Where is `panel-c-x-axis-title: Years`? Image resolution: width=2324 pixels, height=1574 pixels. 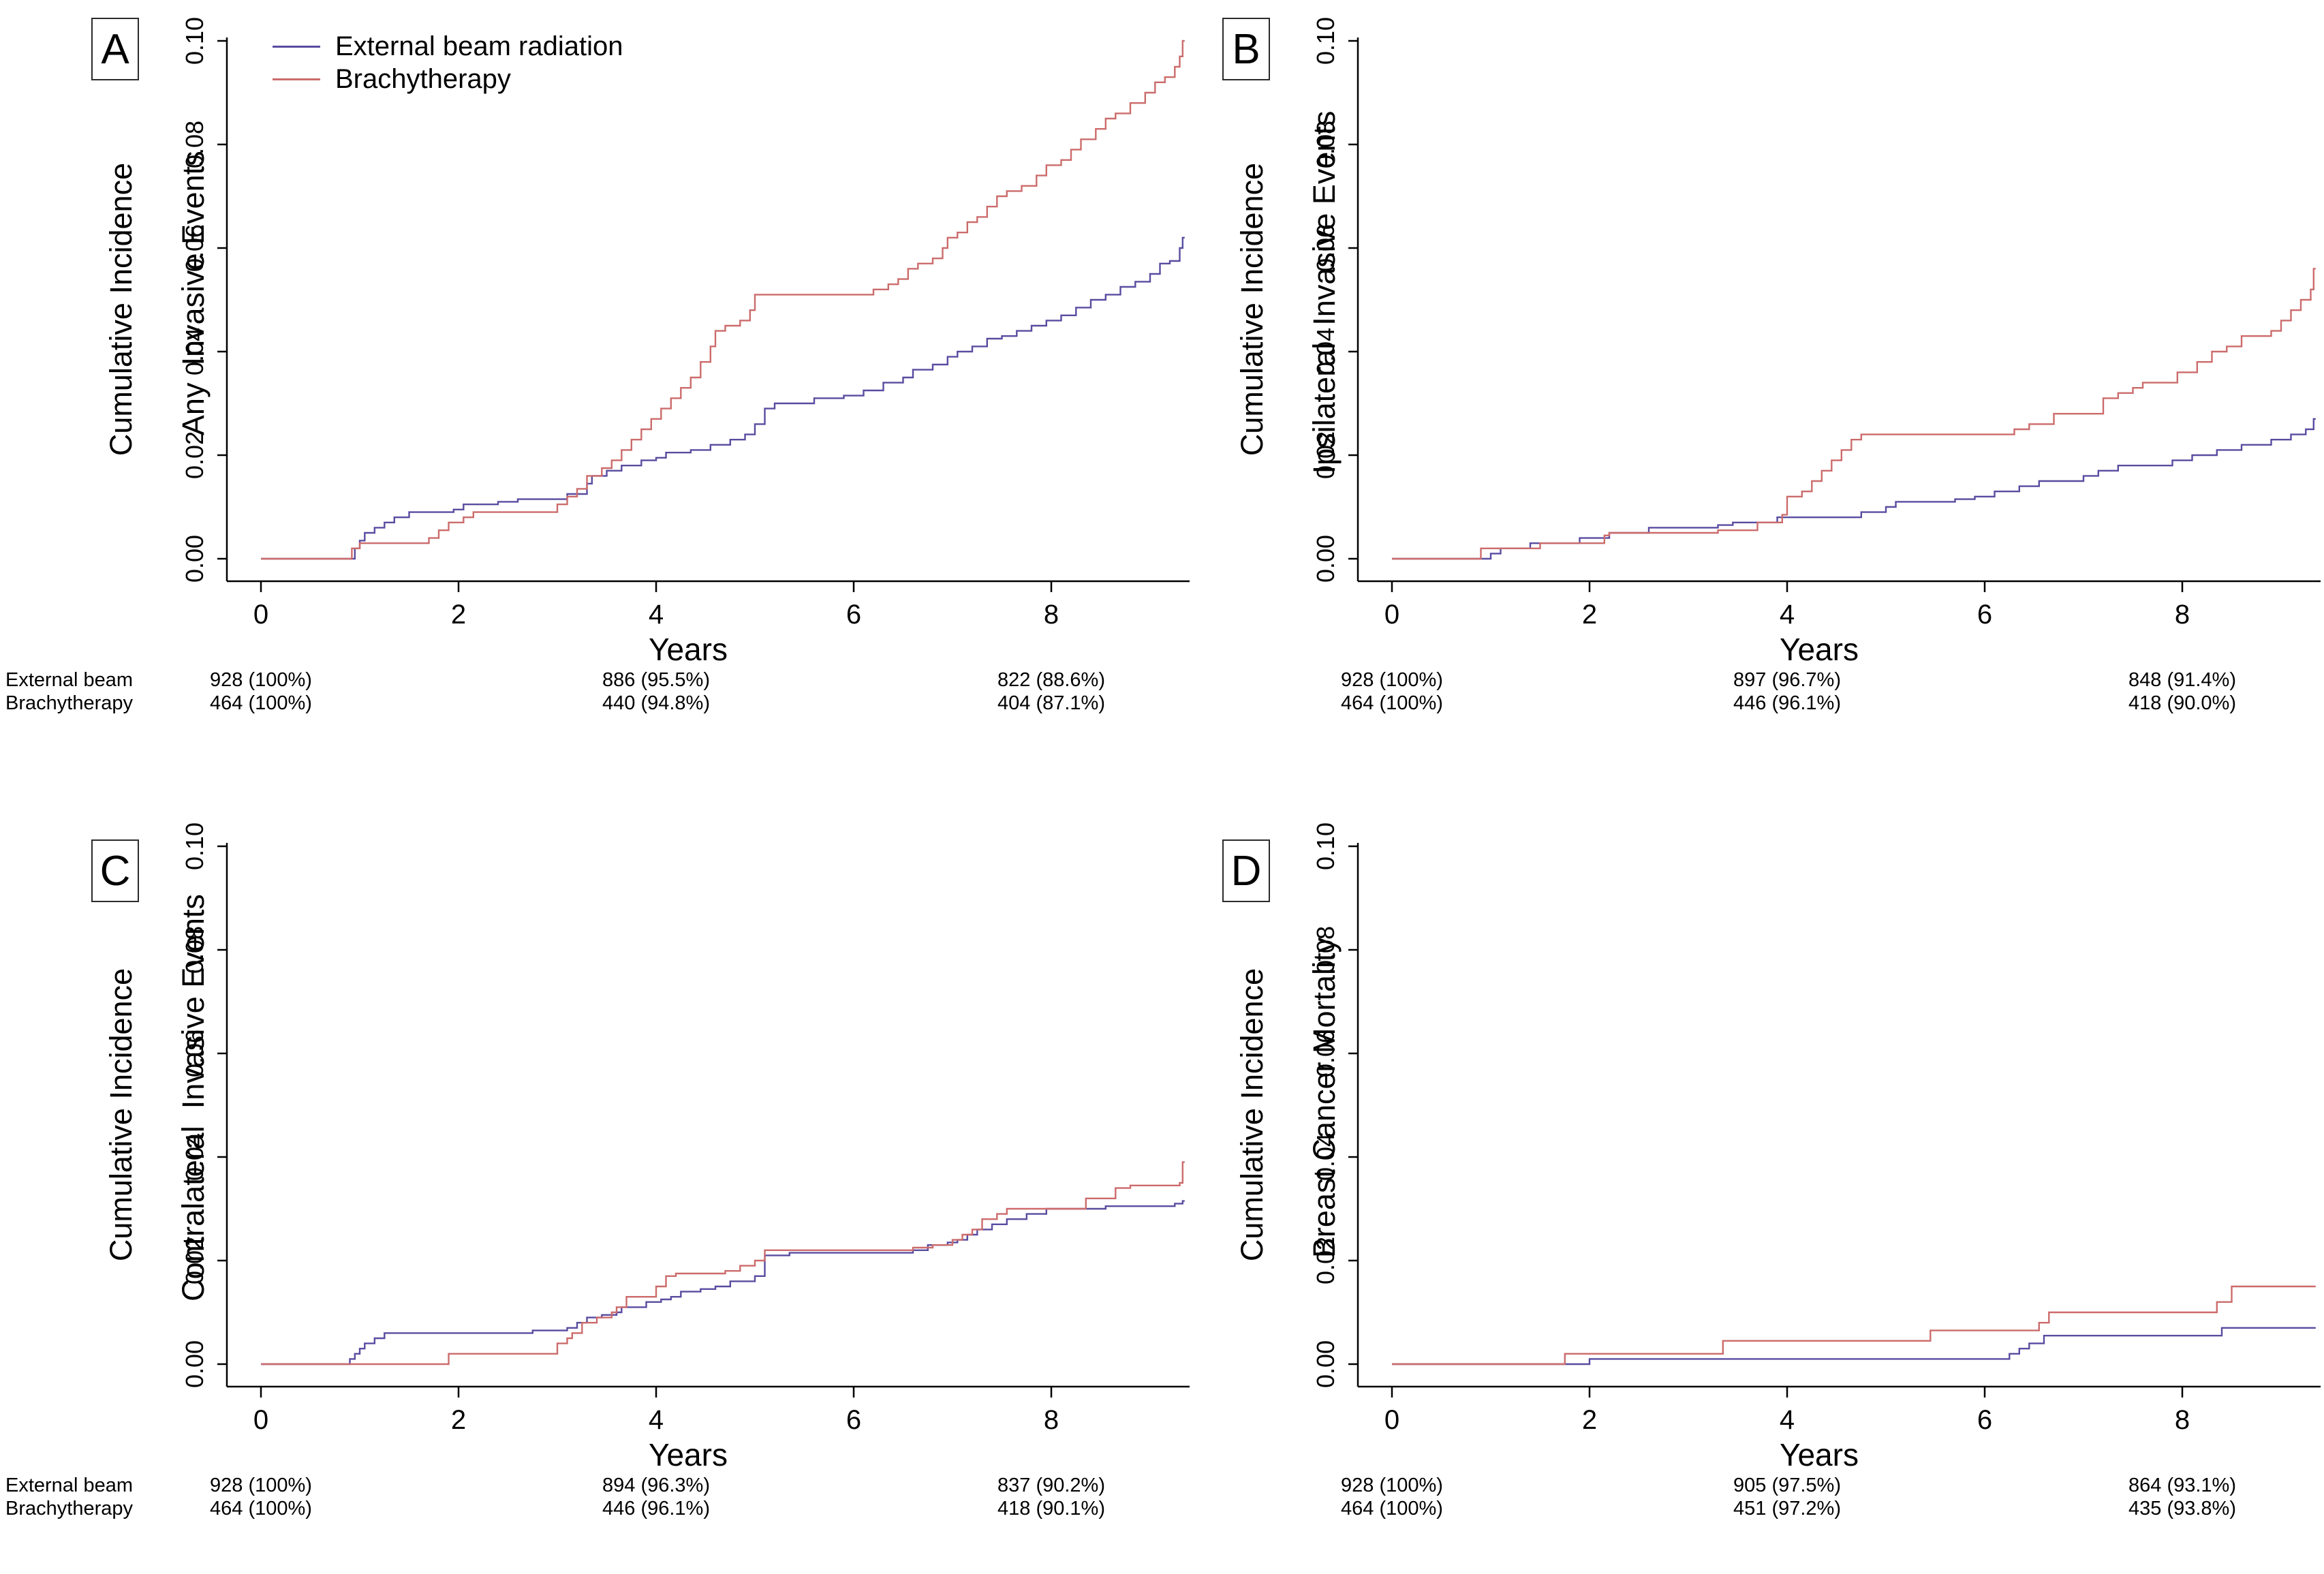 panel-c-x-axis-title: Years is located at coordinates (688, 1454).